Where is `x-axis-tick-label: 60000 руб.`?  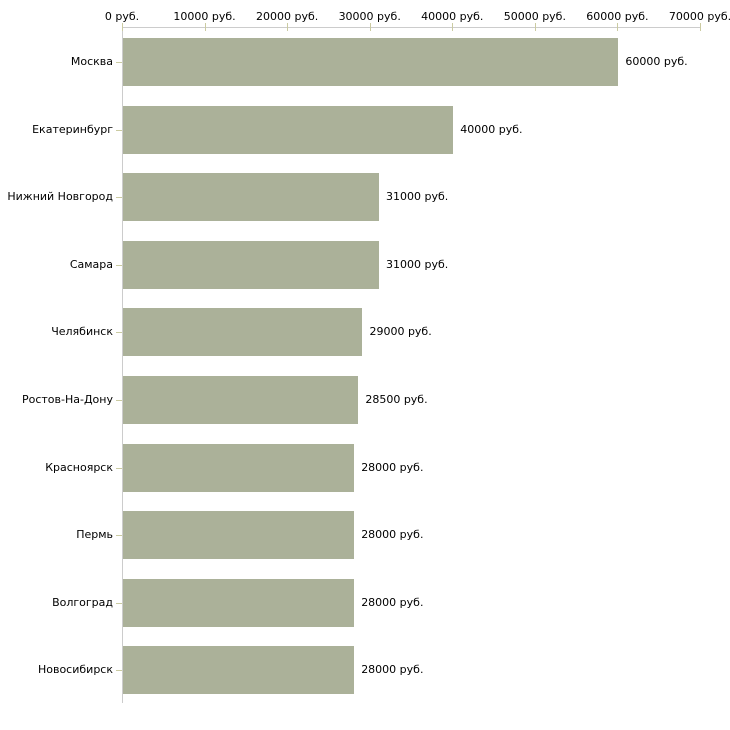
x-axis-tick-label: 60000 руб. is located at coordinates (617, 16).